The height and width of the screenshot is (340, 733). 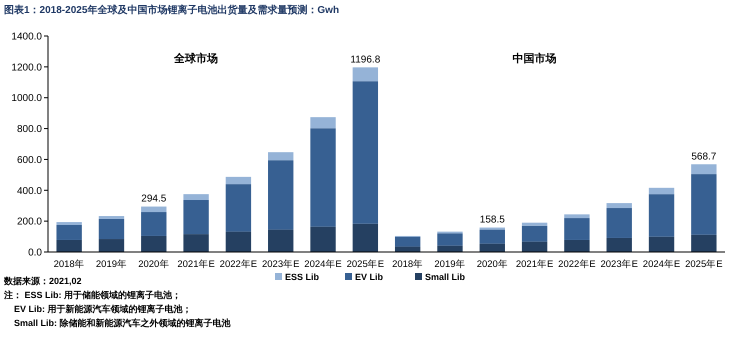 I want to click on y-tick-label: 1400.0, so click(x=26, y=37).